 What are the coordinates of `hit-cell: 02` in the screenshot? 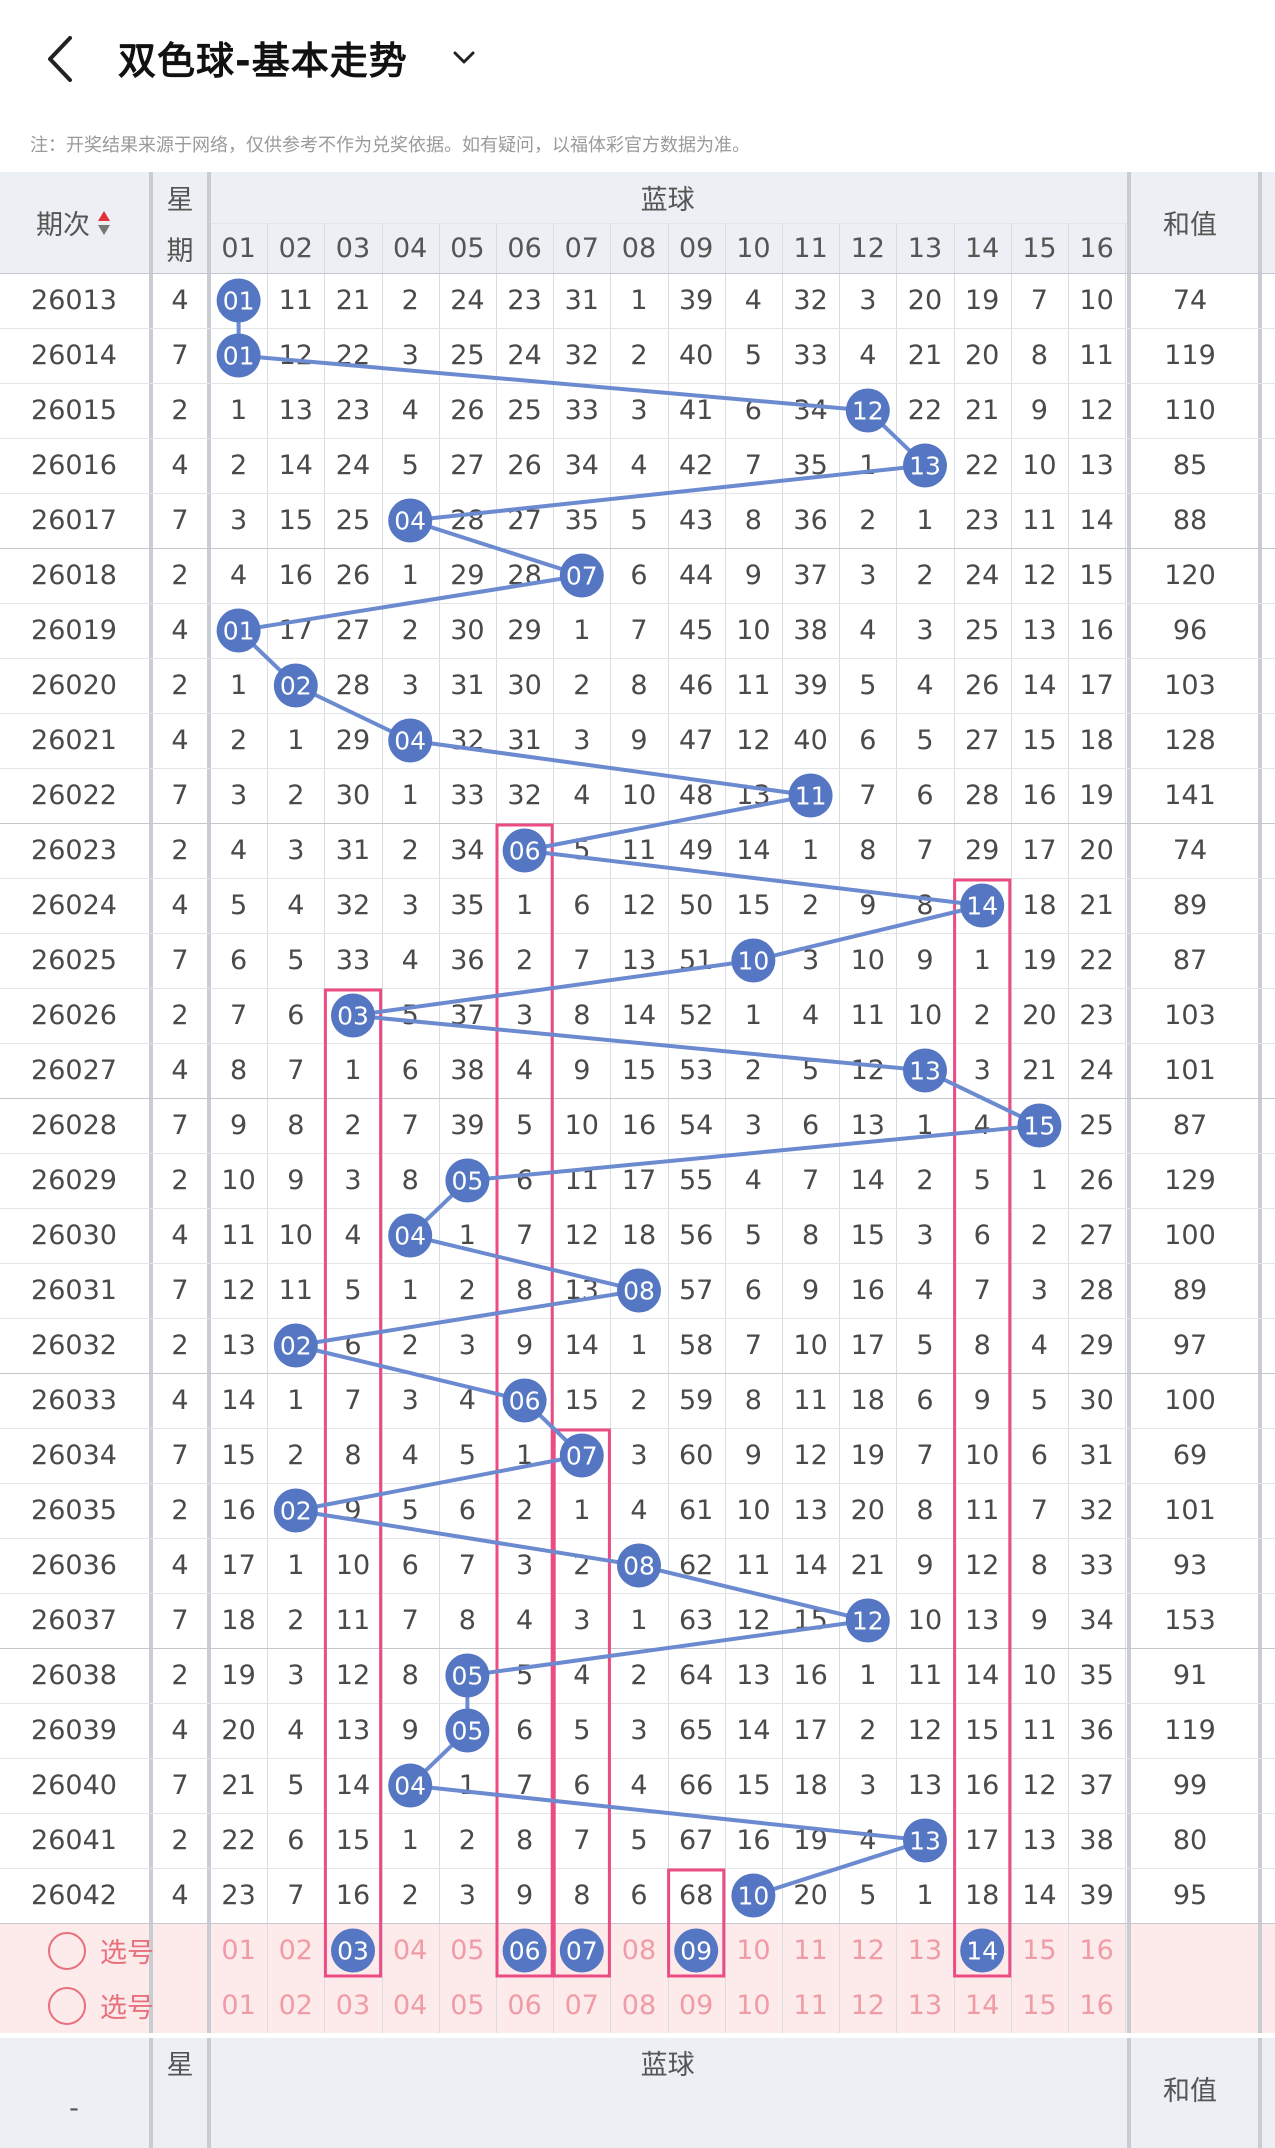 It's located at (295, 1345).